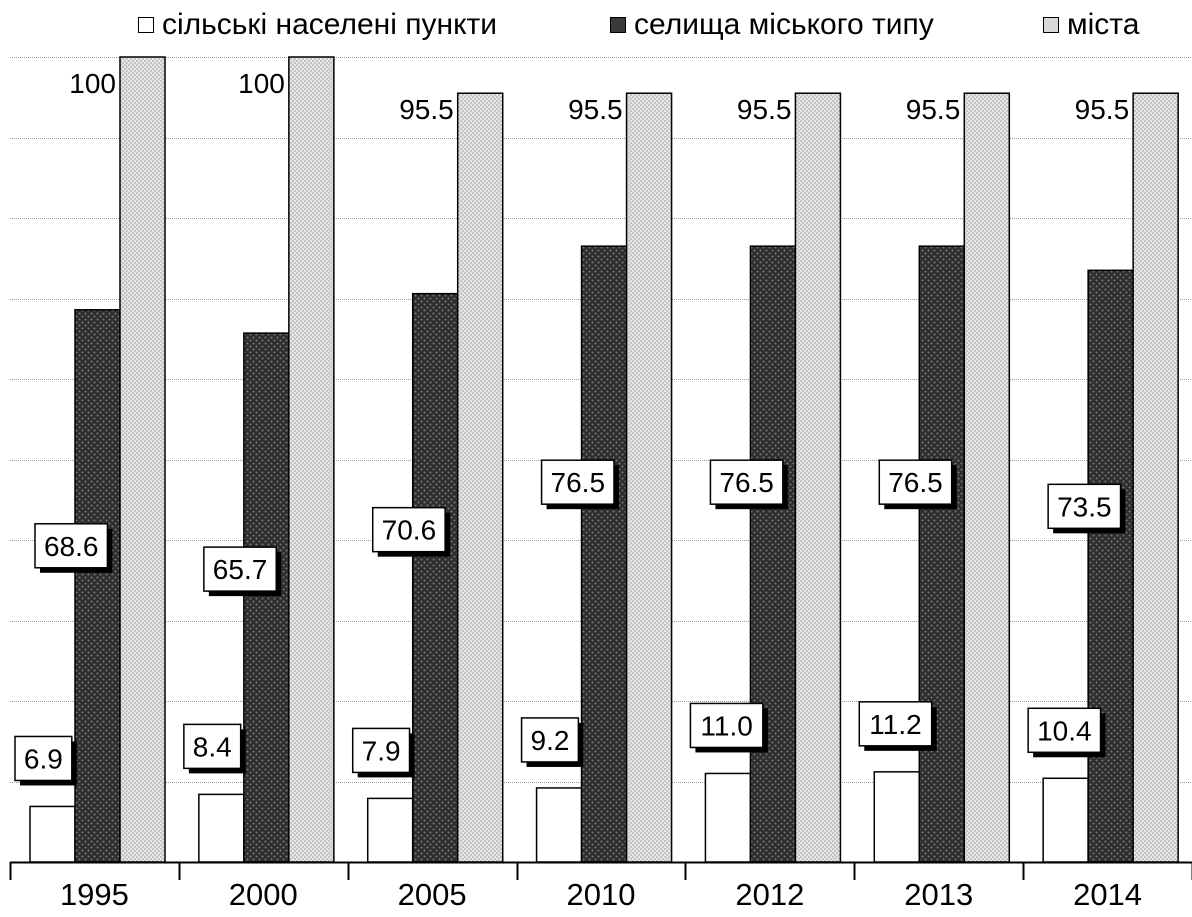  Describe the element at coordinates (896, 817) in the screenshot. I see `bar-rural-2013` at that location.